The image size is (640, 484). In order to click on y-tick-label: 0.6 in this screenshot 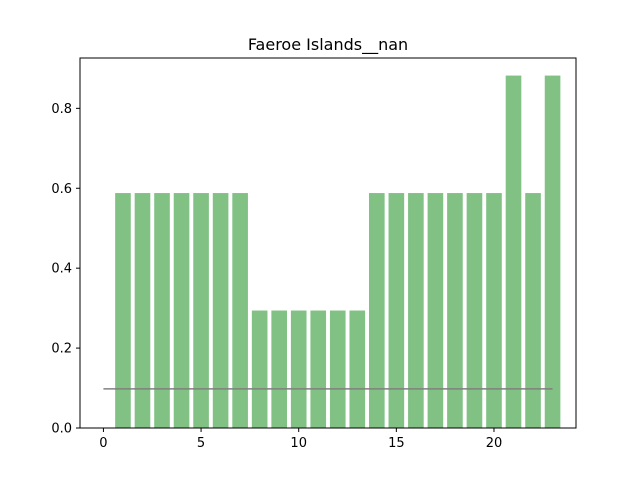, I will do `click(61, 189)`.